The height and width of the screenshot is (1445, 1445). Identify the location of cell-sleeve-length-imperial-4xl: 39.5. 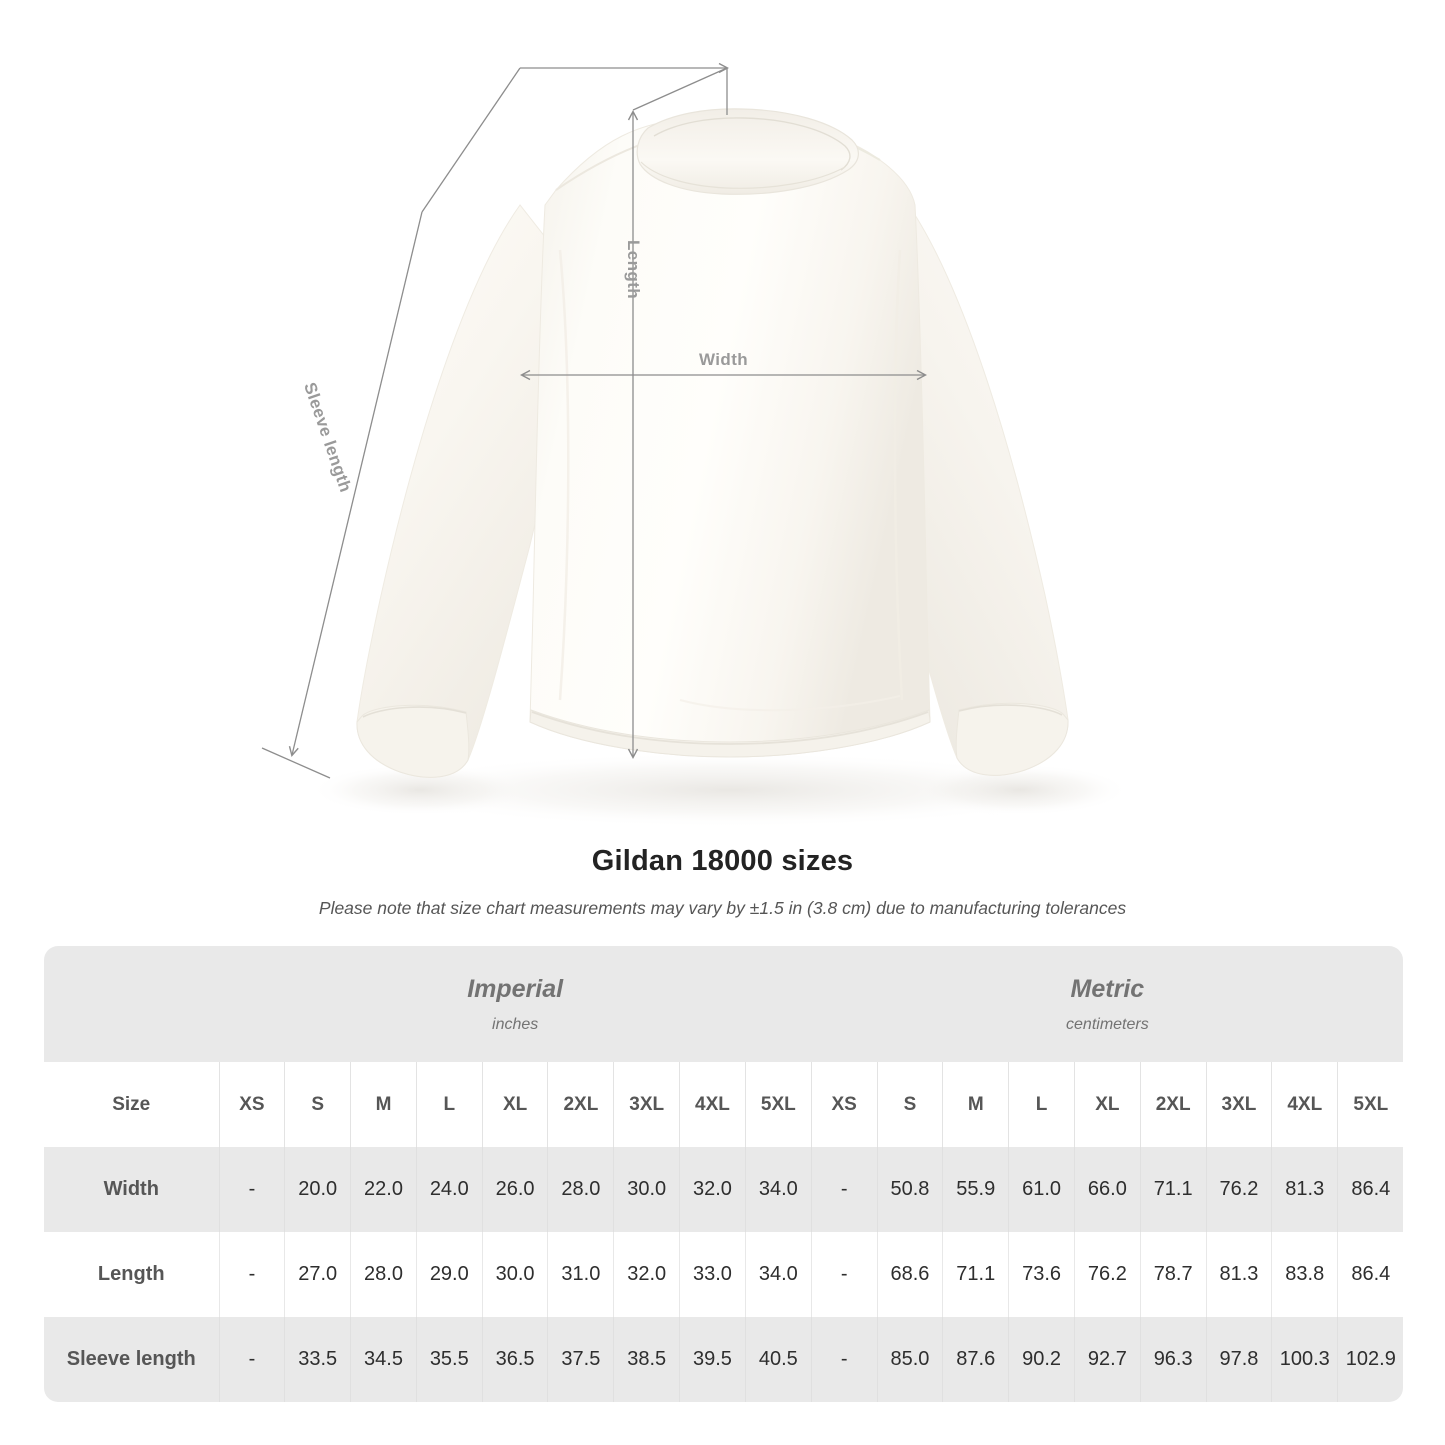
(712, 1359).